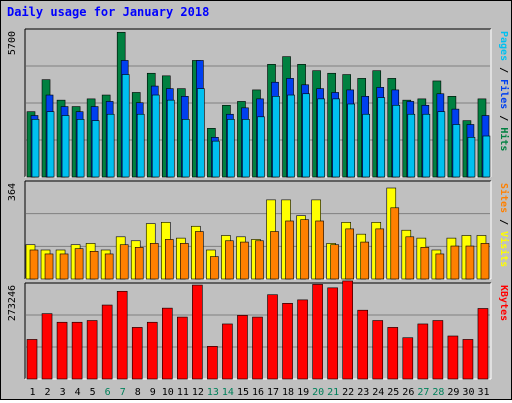  Describe the element at coordinates (108, 392) in the screenshot. I see `x-tick-label: 6` at that location.